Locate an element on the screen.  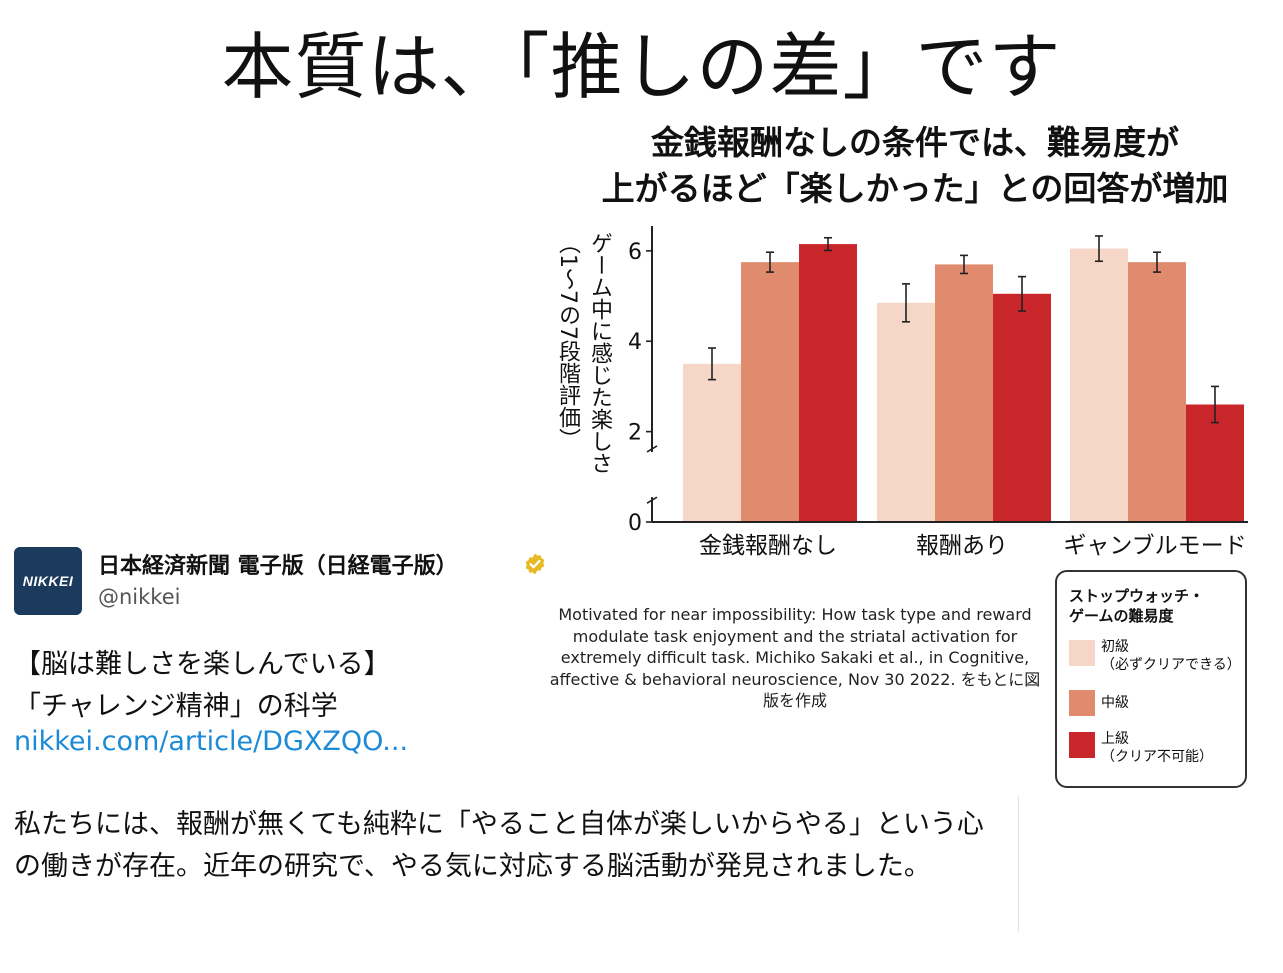
legend-swatch-beginner is located at coordinates (1082, 653).